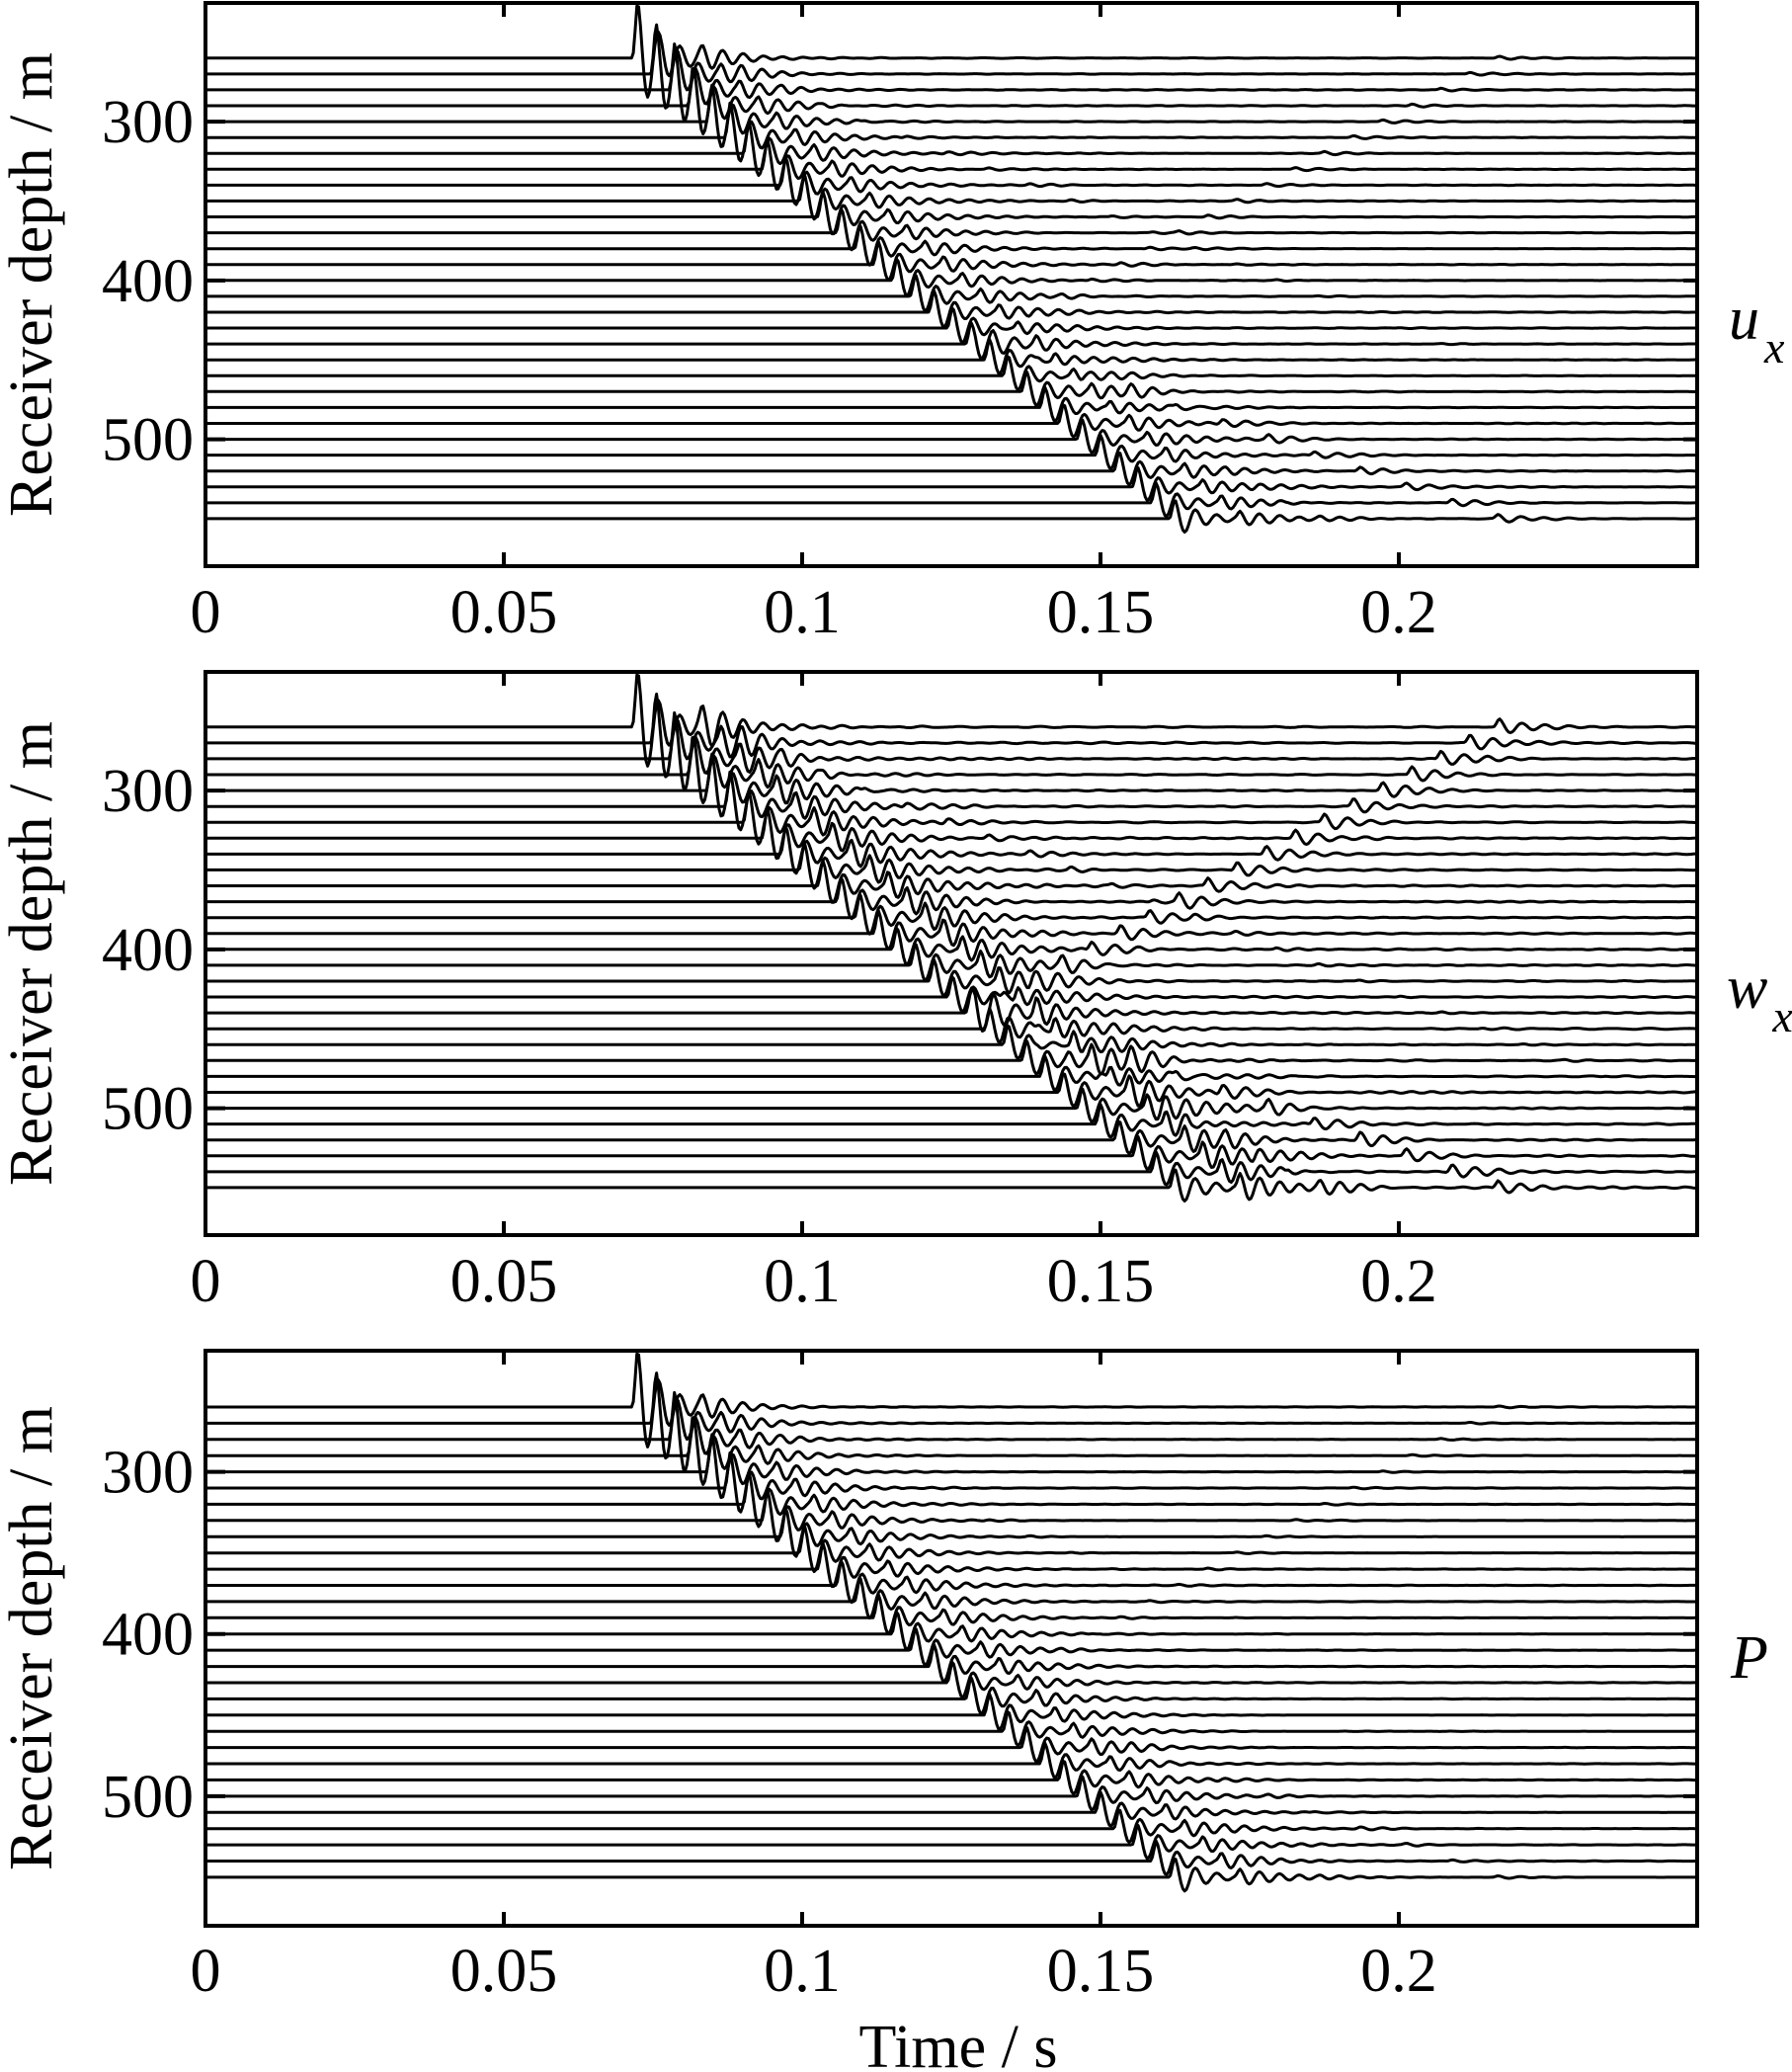  Describe the element at coordinates (802, 612) in the screenshot. I see `x-tick-label: 0.1` at that location.